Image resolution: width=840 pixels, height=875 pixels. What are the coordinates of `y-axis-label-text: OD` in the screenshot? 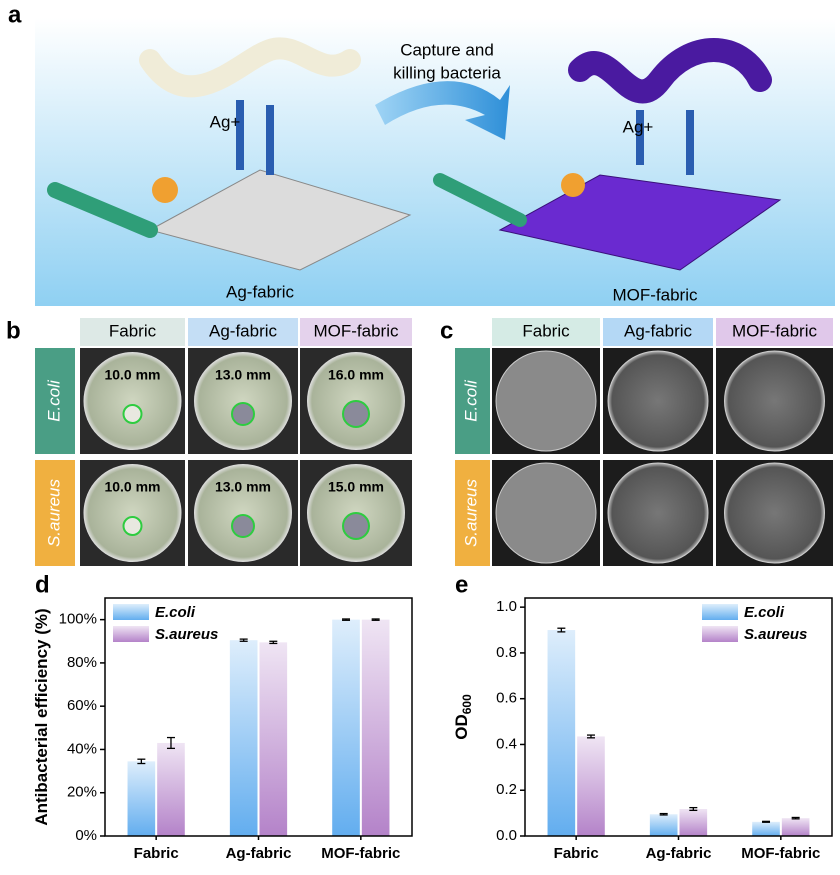 It's located at (461, 727).